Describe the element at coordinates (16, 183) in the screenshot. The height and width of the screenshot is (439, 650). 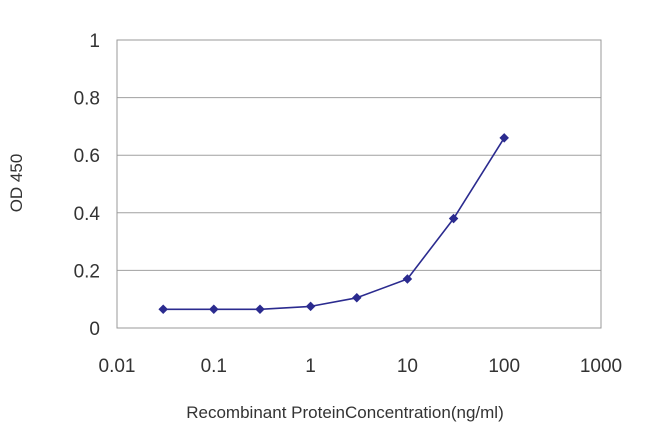
I see `y-axis-label: OD 450` at that location.